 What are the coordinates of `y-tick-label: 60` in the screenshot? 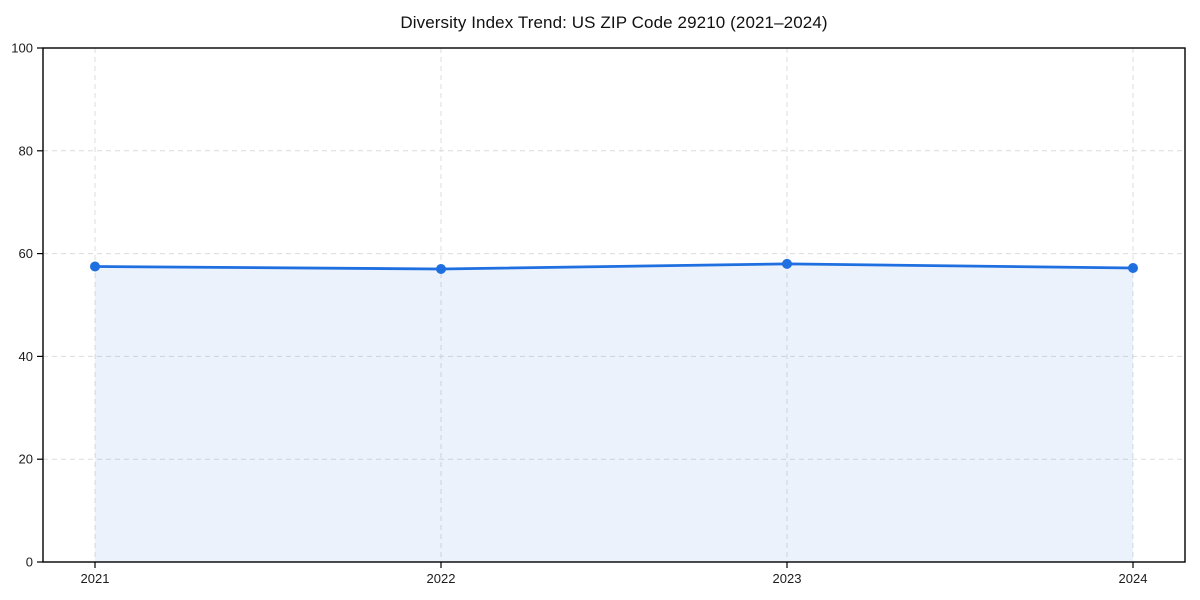 It's located at (26, 253).